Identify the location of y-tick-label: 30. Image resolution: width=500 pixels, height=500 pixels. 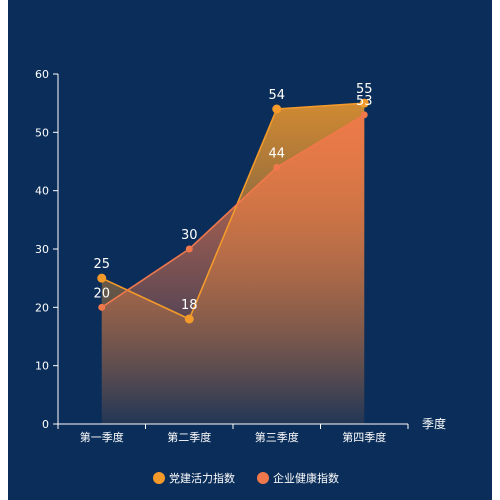
(42, 249).